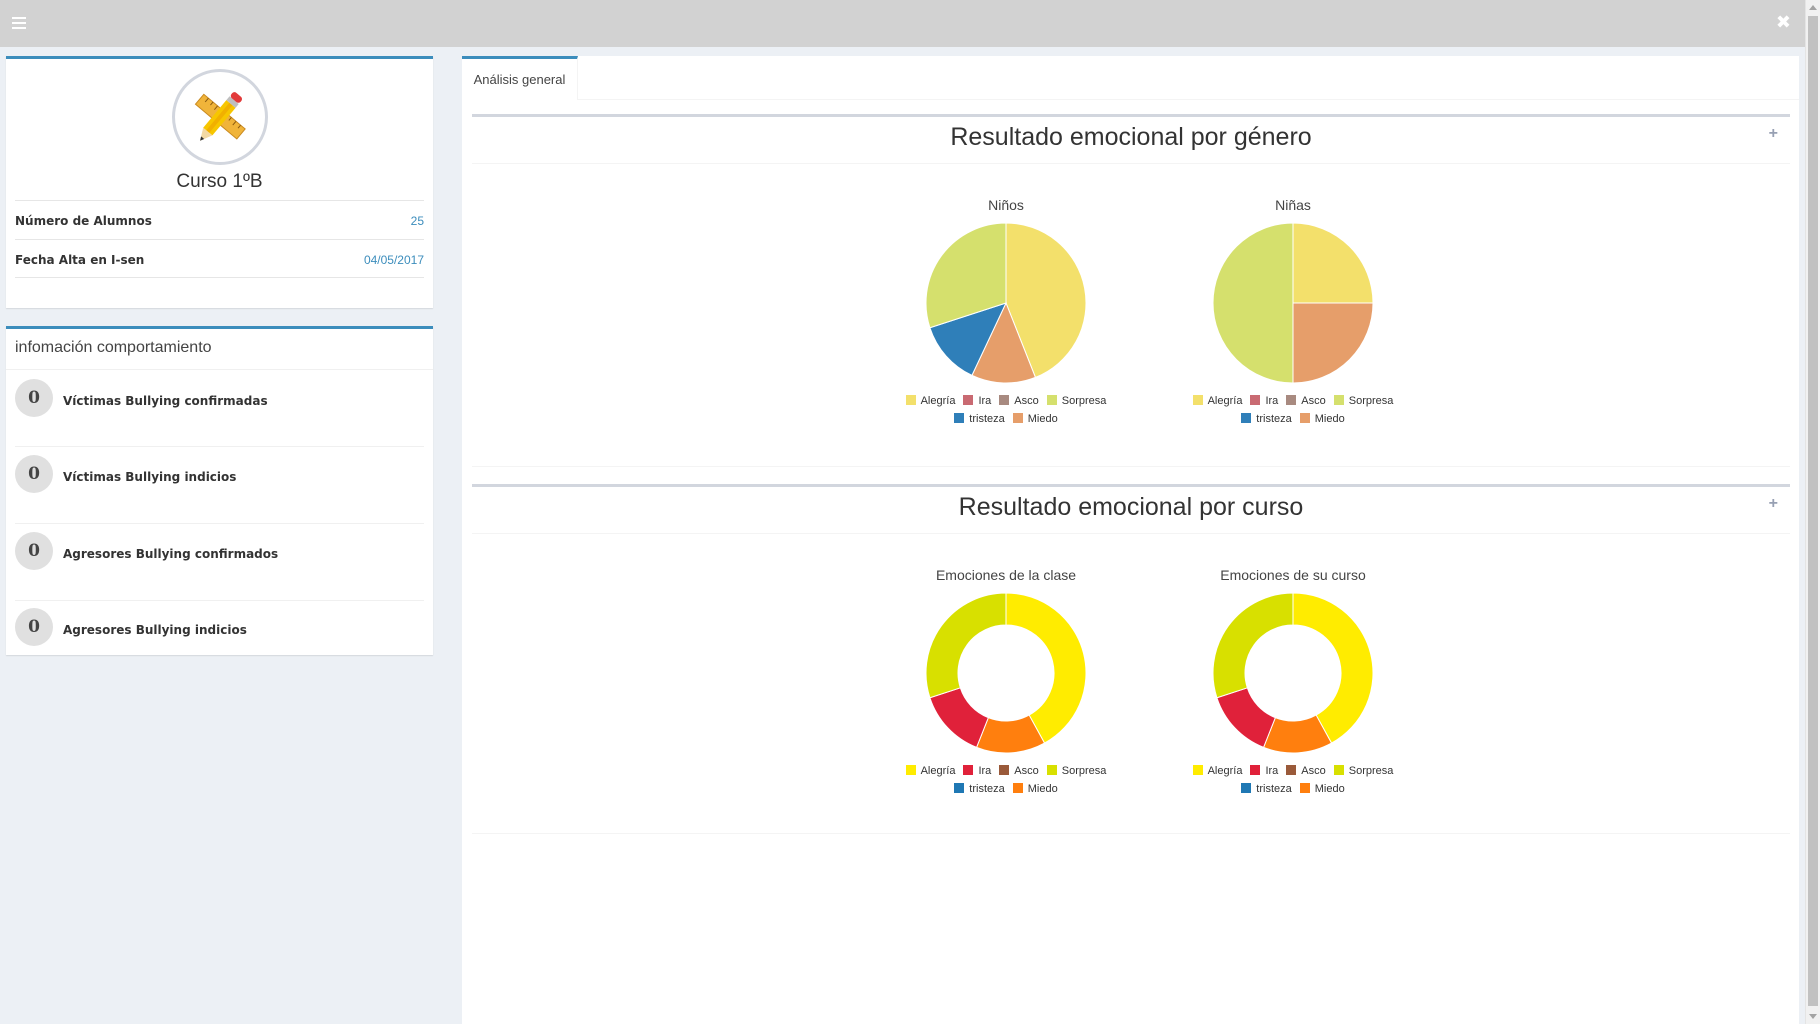  Describe the element at coordinates (20, 23) in the screenshot. I see `hamburger-menu-icon` at that location.